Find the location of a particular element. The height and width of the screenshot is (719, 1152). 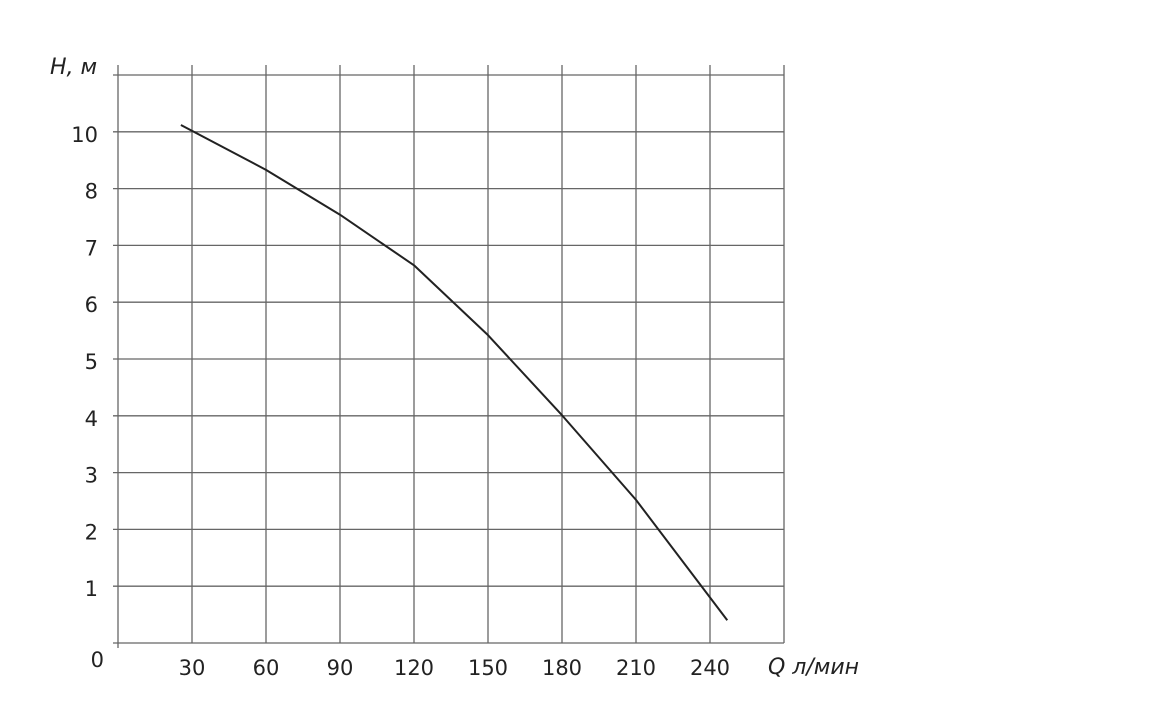

x-tick-label: 150 is located at coordinates (488, 668).